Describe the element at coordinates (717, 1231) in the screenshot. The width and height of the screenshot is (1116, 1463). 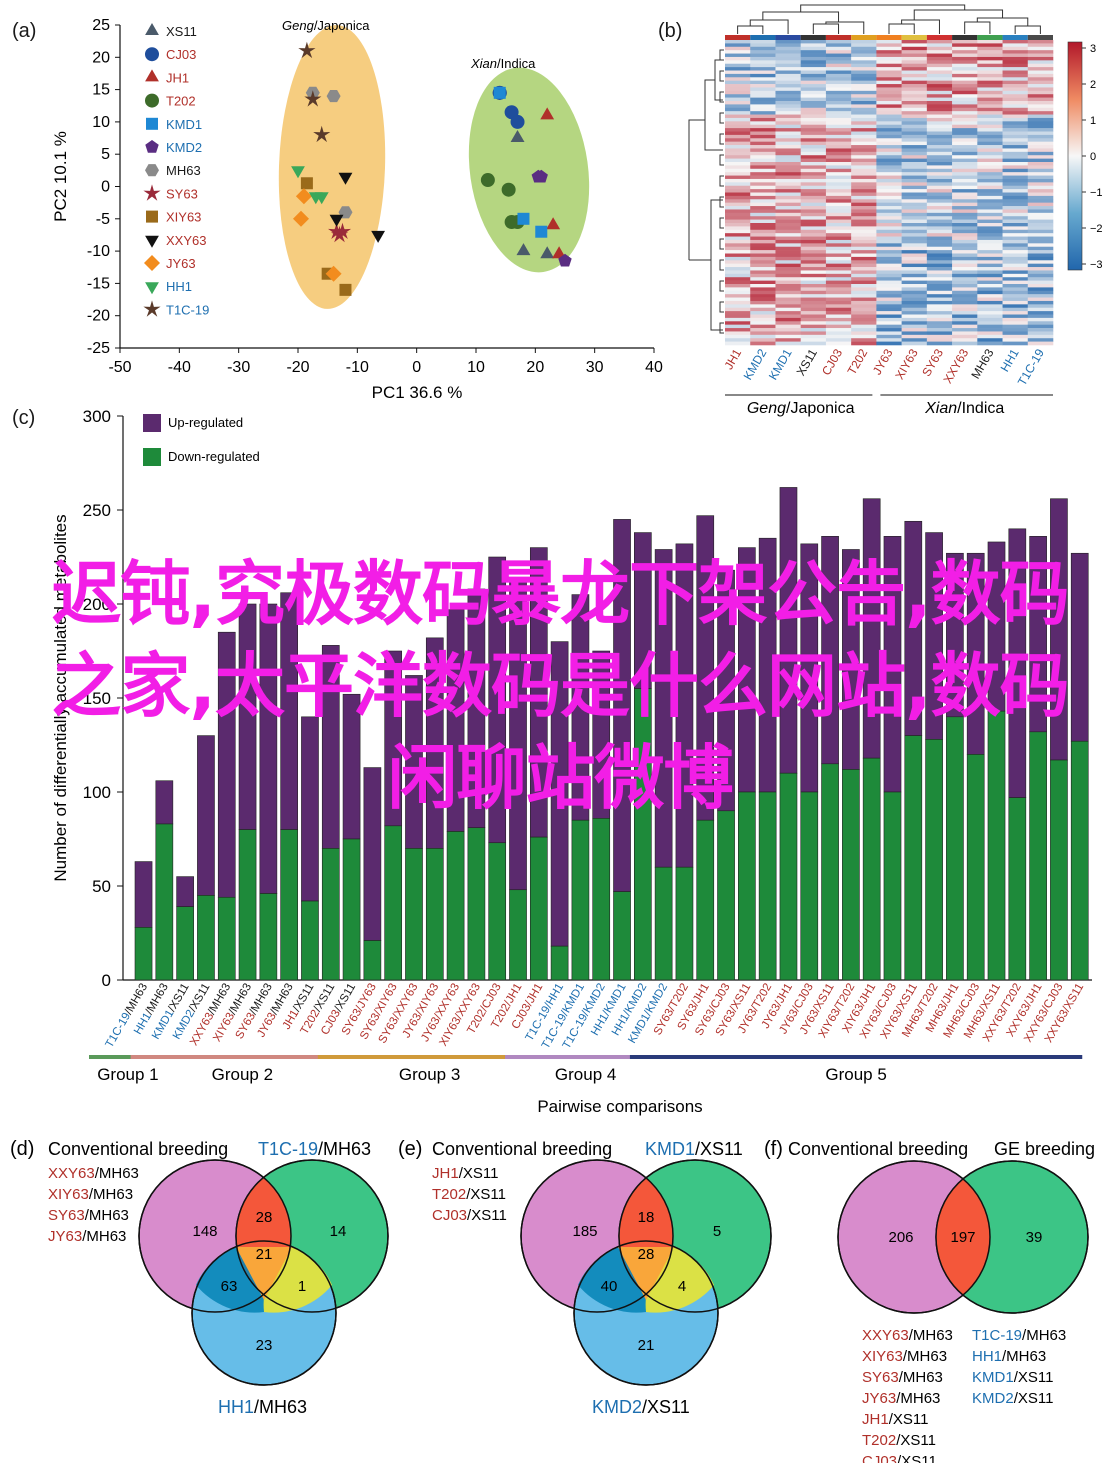
I see `venn-e-right-only: 5` at that location.